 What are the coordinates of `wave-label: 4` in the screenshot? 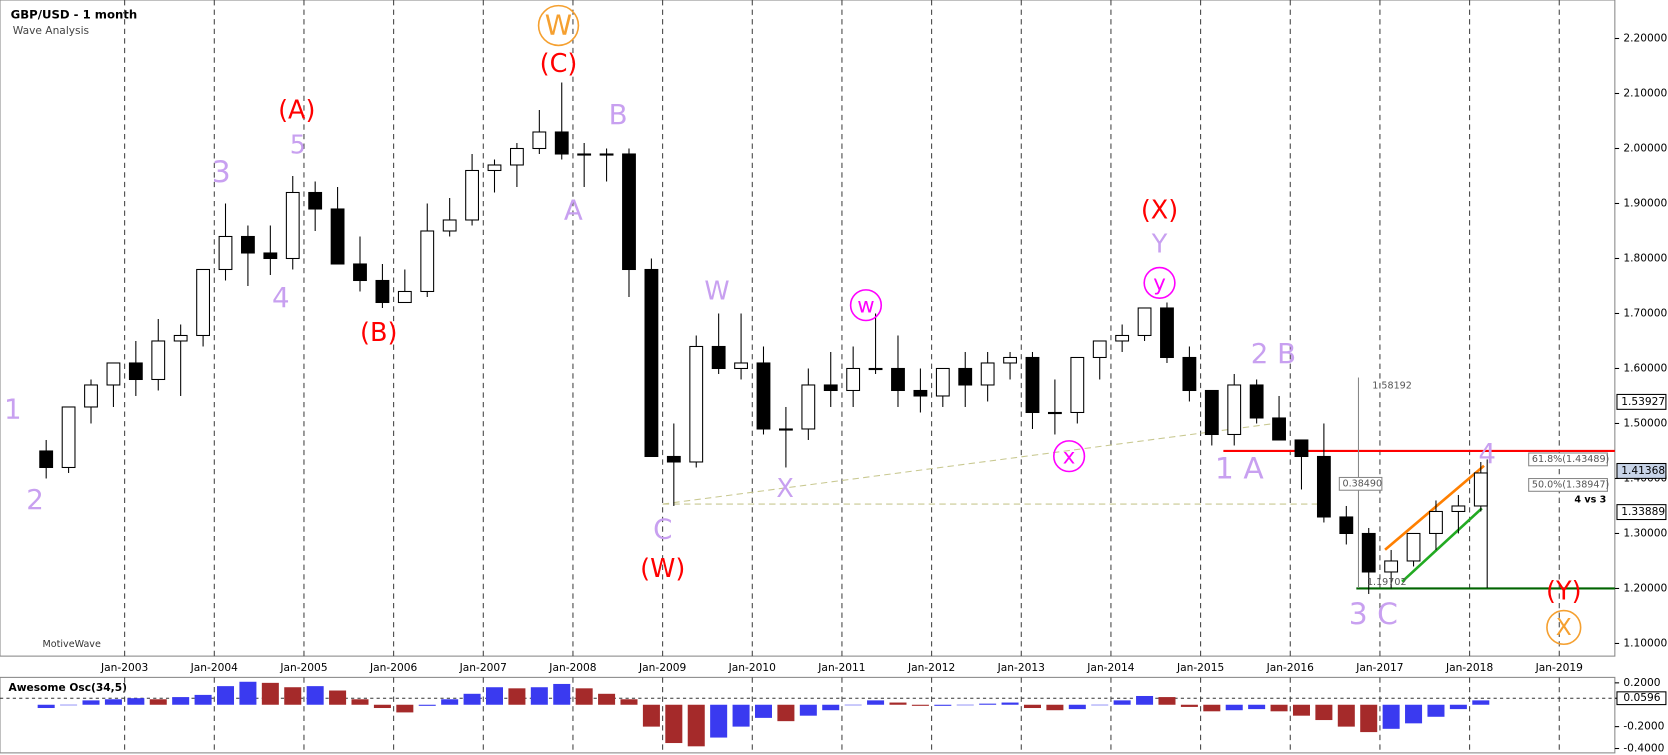 It's located at (1487, 453).